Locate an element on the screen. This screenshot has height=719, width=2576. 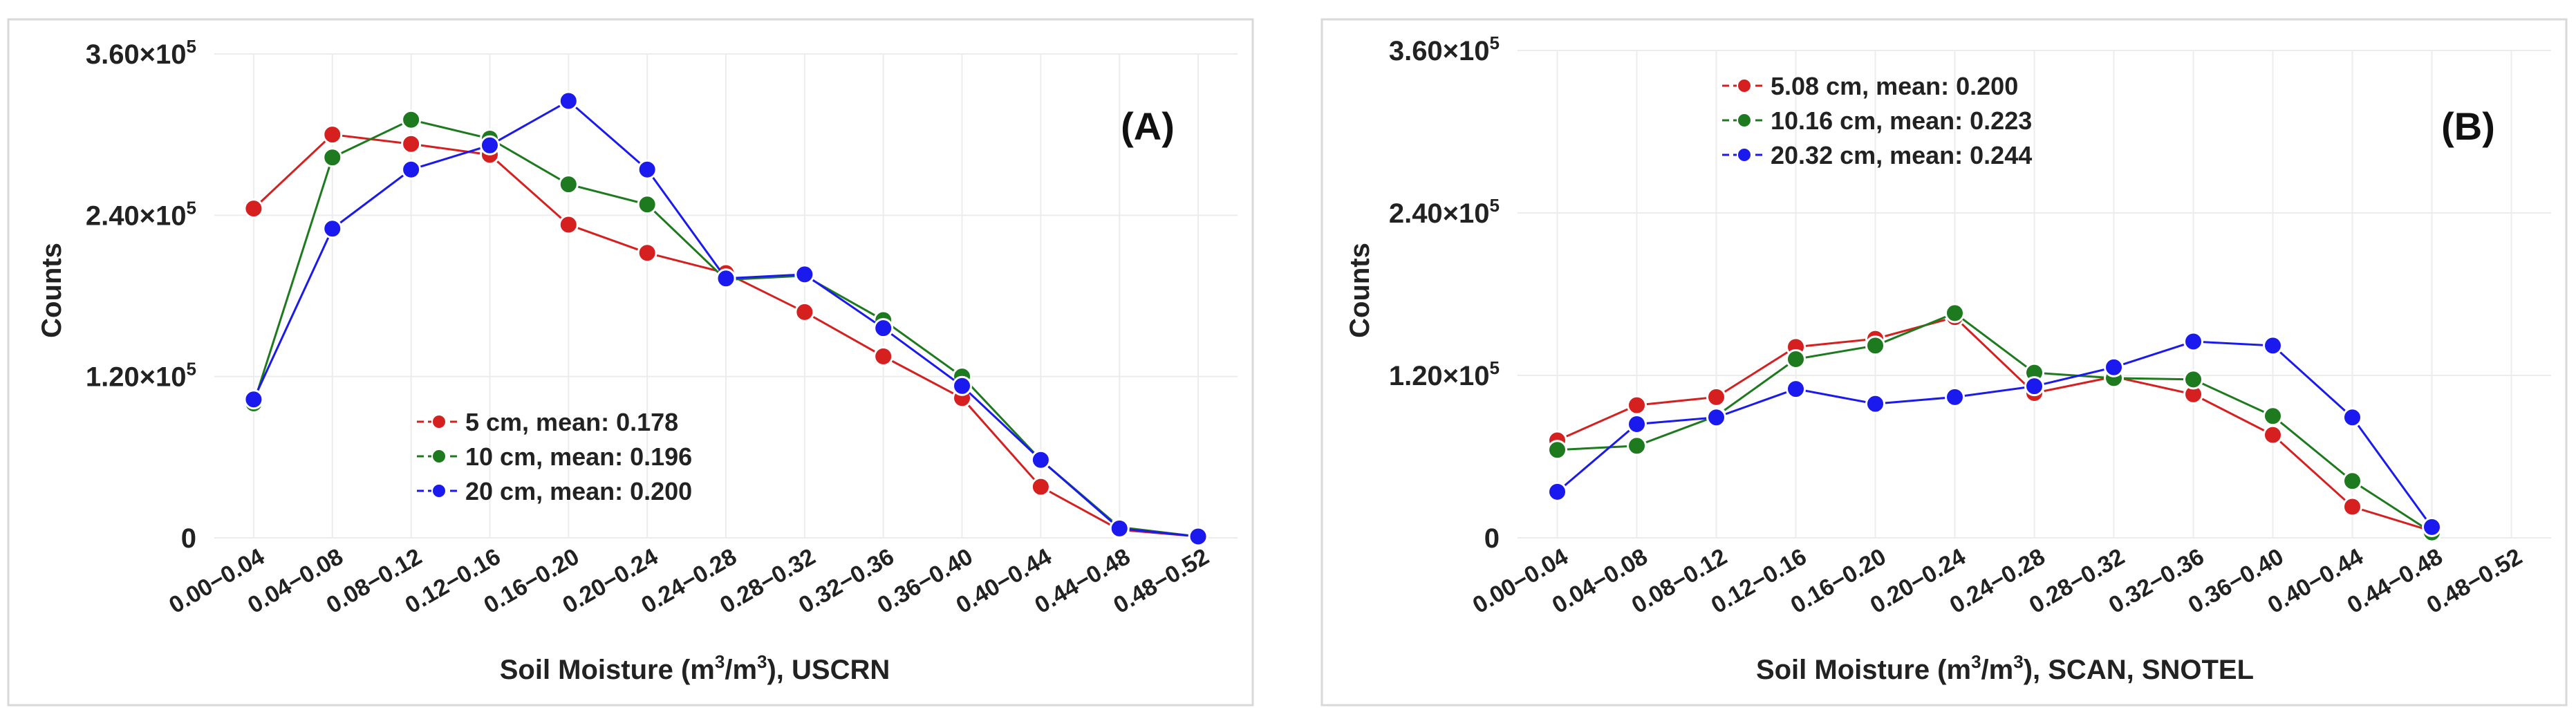
panel-b-legend-label: 5.08 cm, mean: 0.200 is located at coordinates (1894, 86).